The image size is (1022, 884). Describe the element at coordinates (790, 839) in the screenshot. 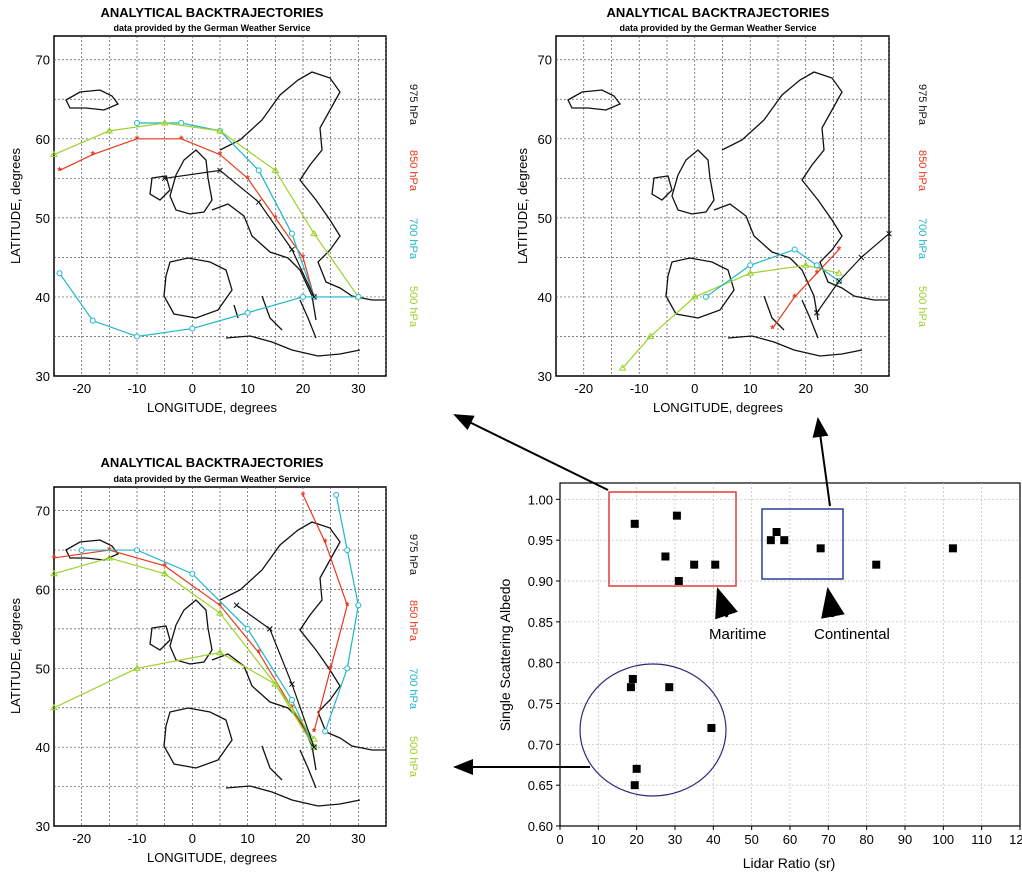

I see `x-tick-label: 60` at that location.